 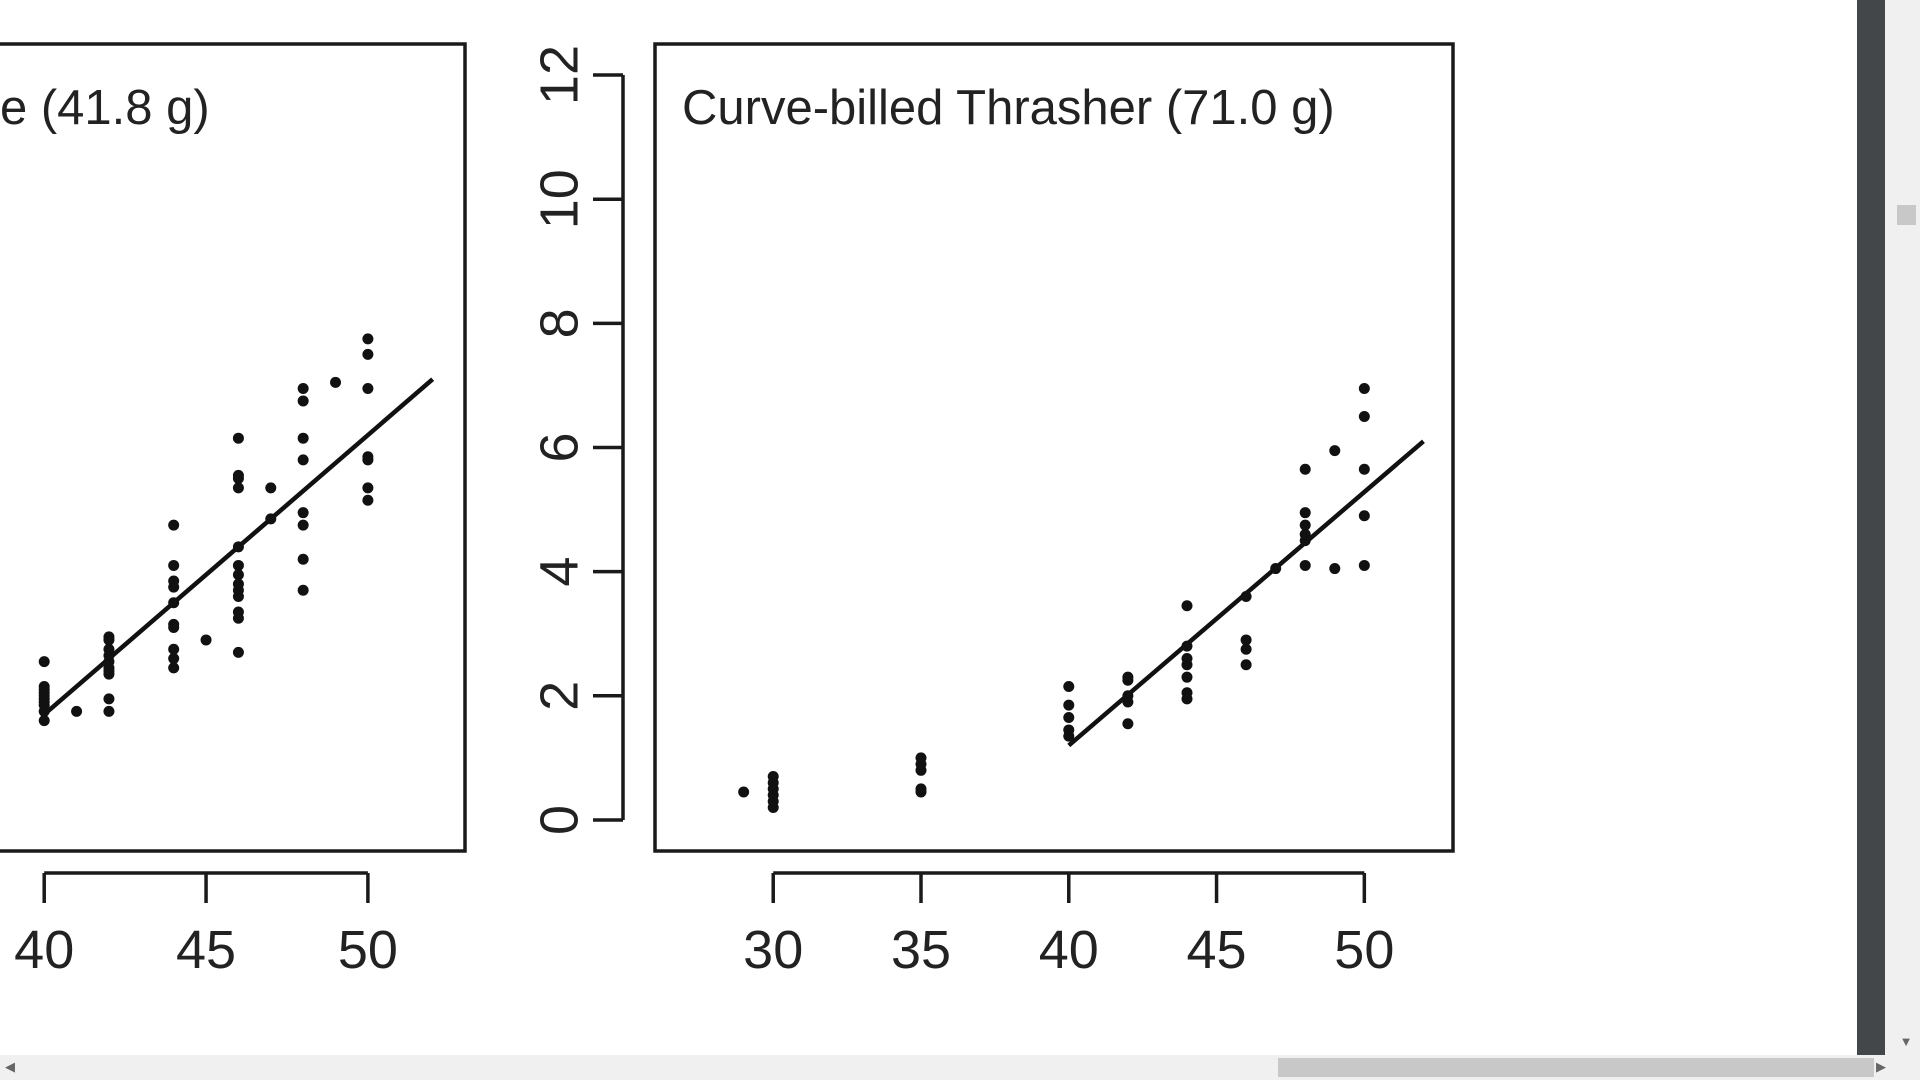 What do you see at coordinates (559, 820) in the screenshot?
I see `y-tick-label: 0` at bounding box center [559, 820].